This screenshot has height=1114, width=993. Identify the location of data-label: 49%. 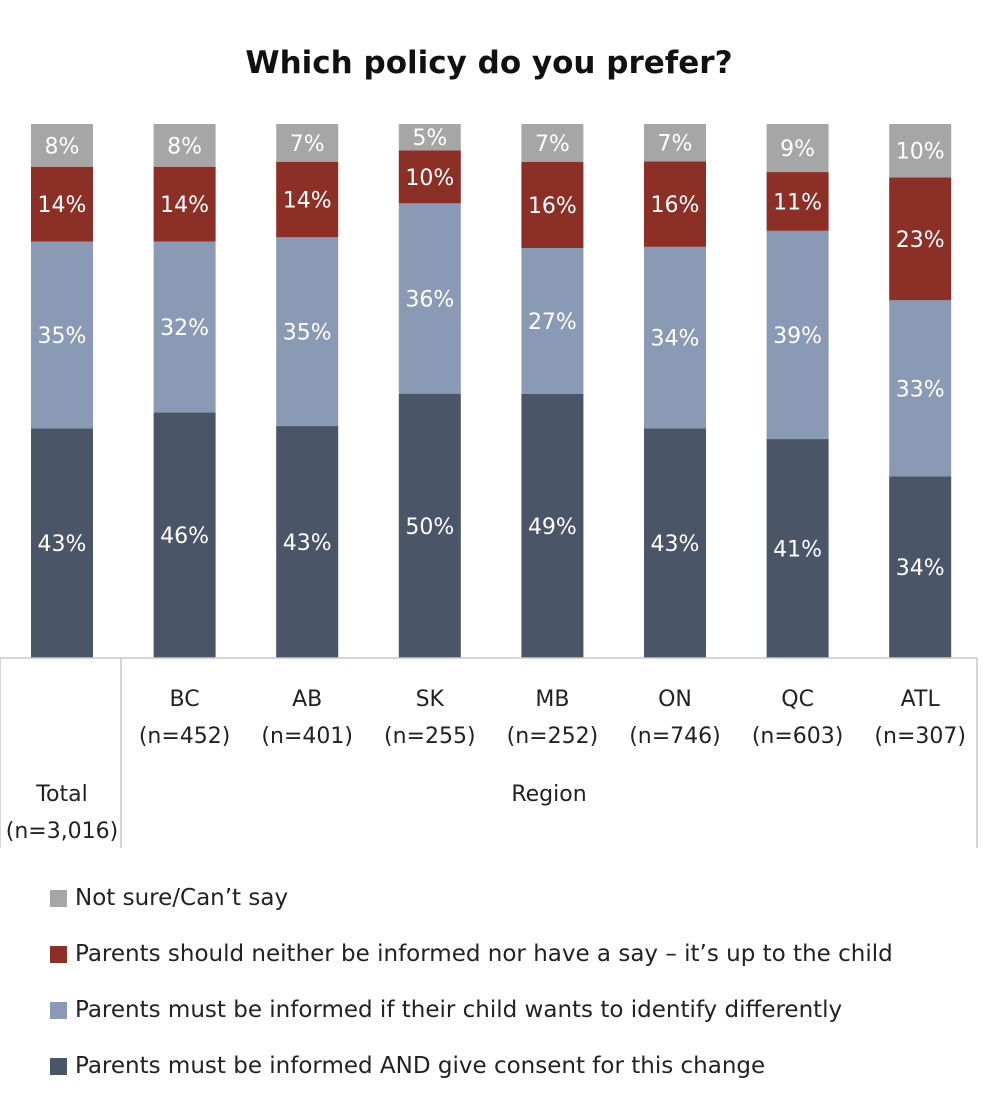
(552, 527).